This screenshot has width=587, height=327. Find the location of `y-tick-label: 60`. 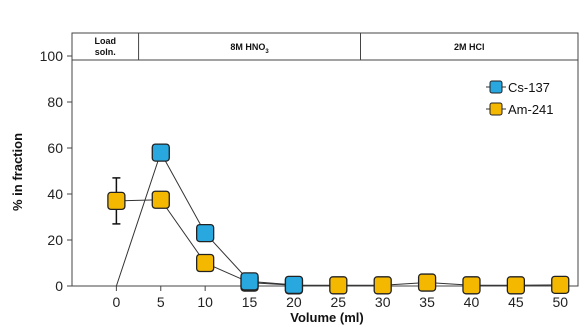

y-tick-label: 60 is located at coordinates (55, 148).